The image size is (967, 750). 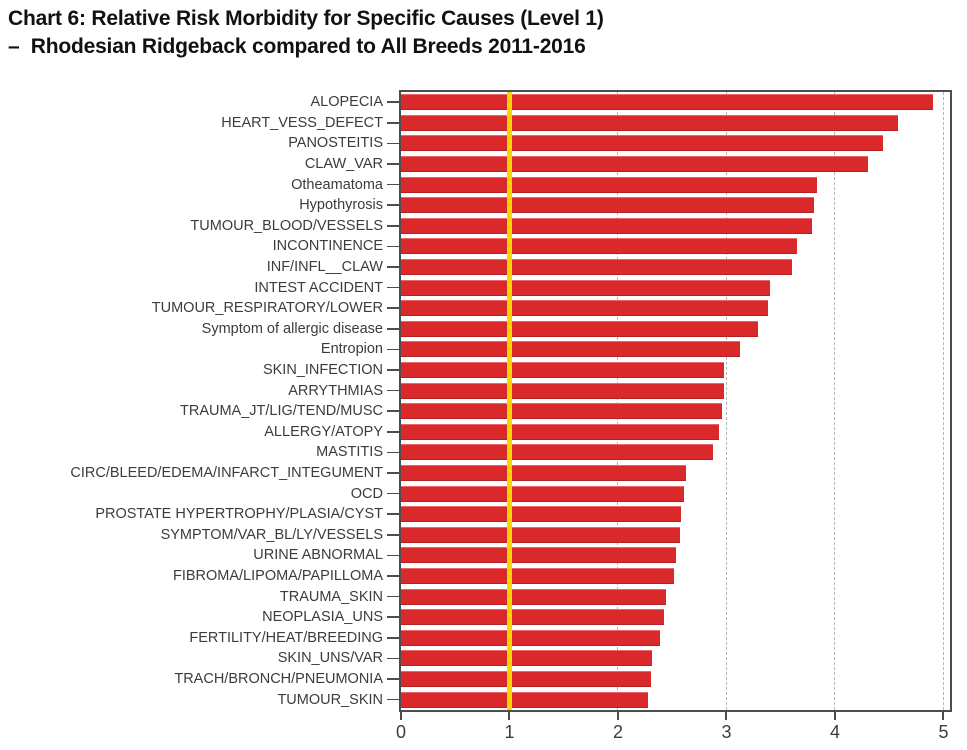 What do you see at coordinates (509, 401) in the screenshot?
I see `reference-line-x1` at bounding box center [509, 401].